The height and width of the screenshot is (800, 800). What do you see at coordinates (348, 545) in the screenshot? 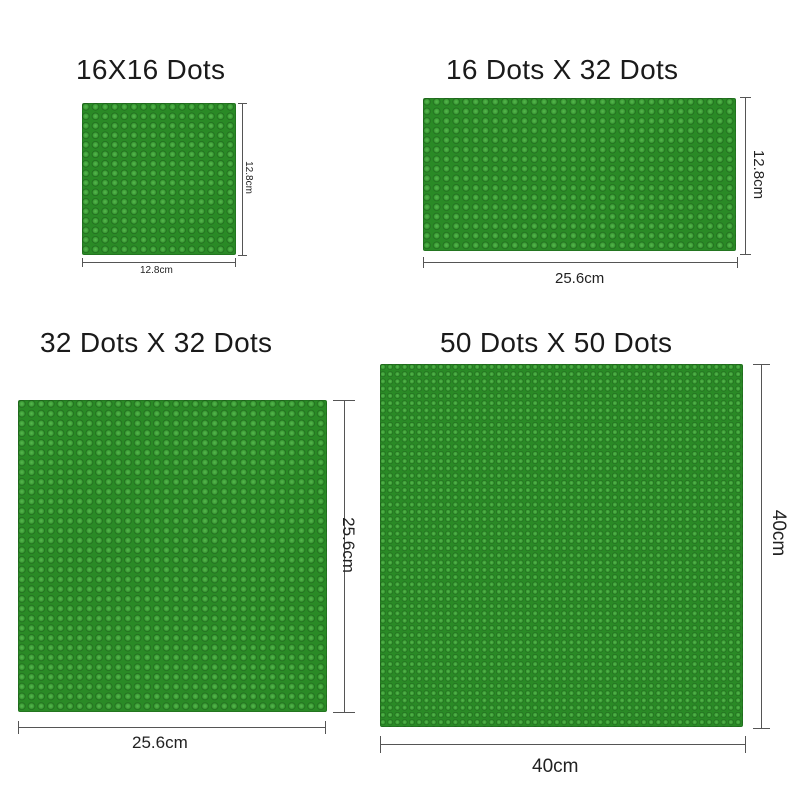
I see `height-label: 25.6cm` at bounding box center [348, 545].